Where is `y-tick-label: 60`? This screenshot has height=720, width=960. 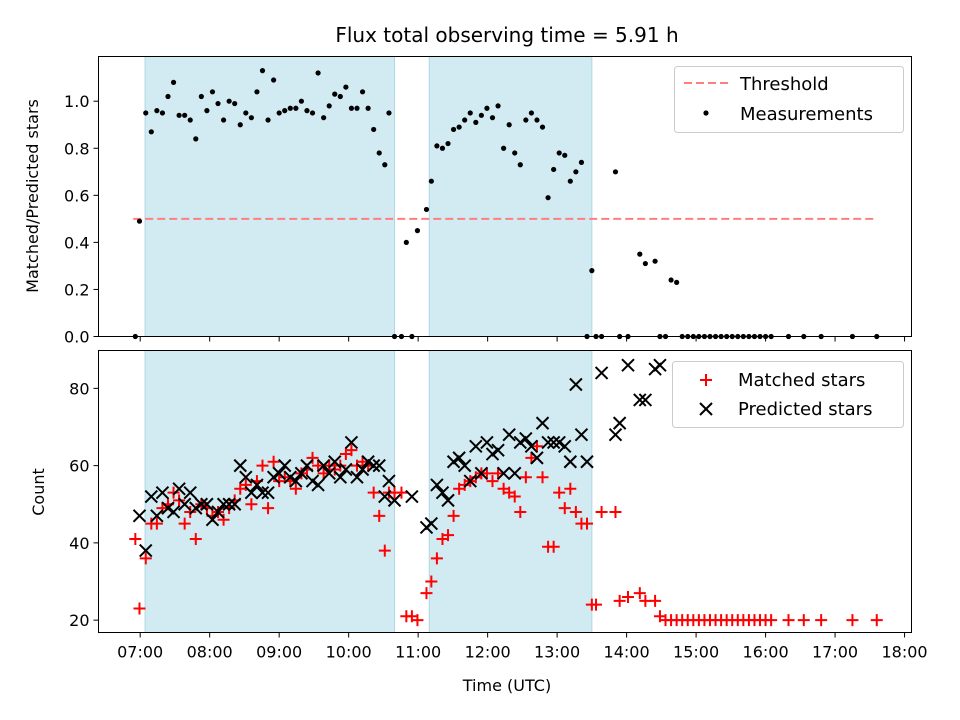 y-tick-label: 60 is located at coordinates (79, 466).